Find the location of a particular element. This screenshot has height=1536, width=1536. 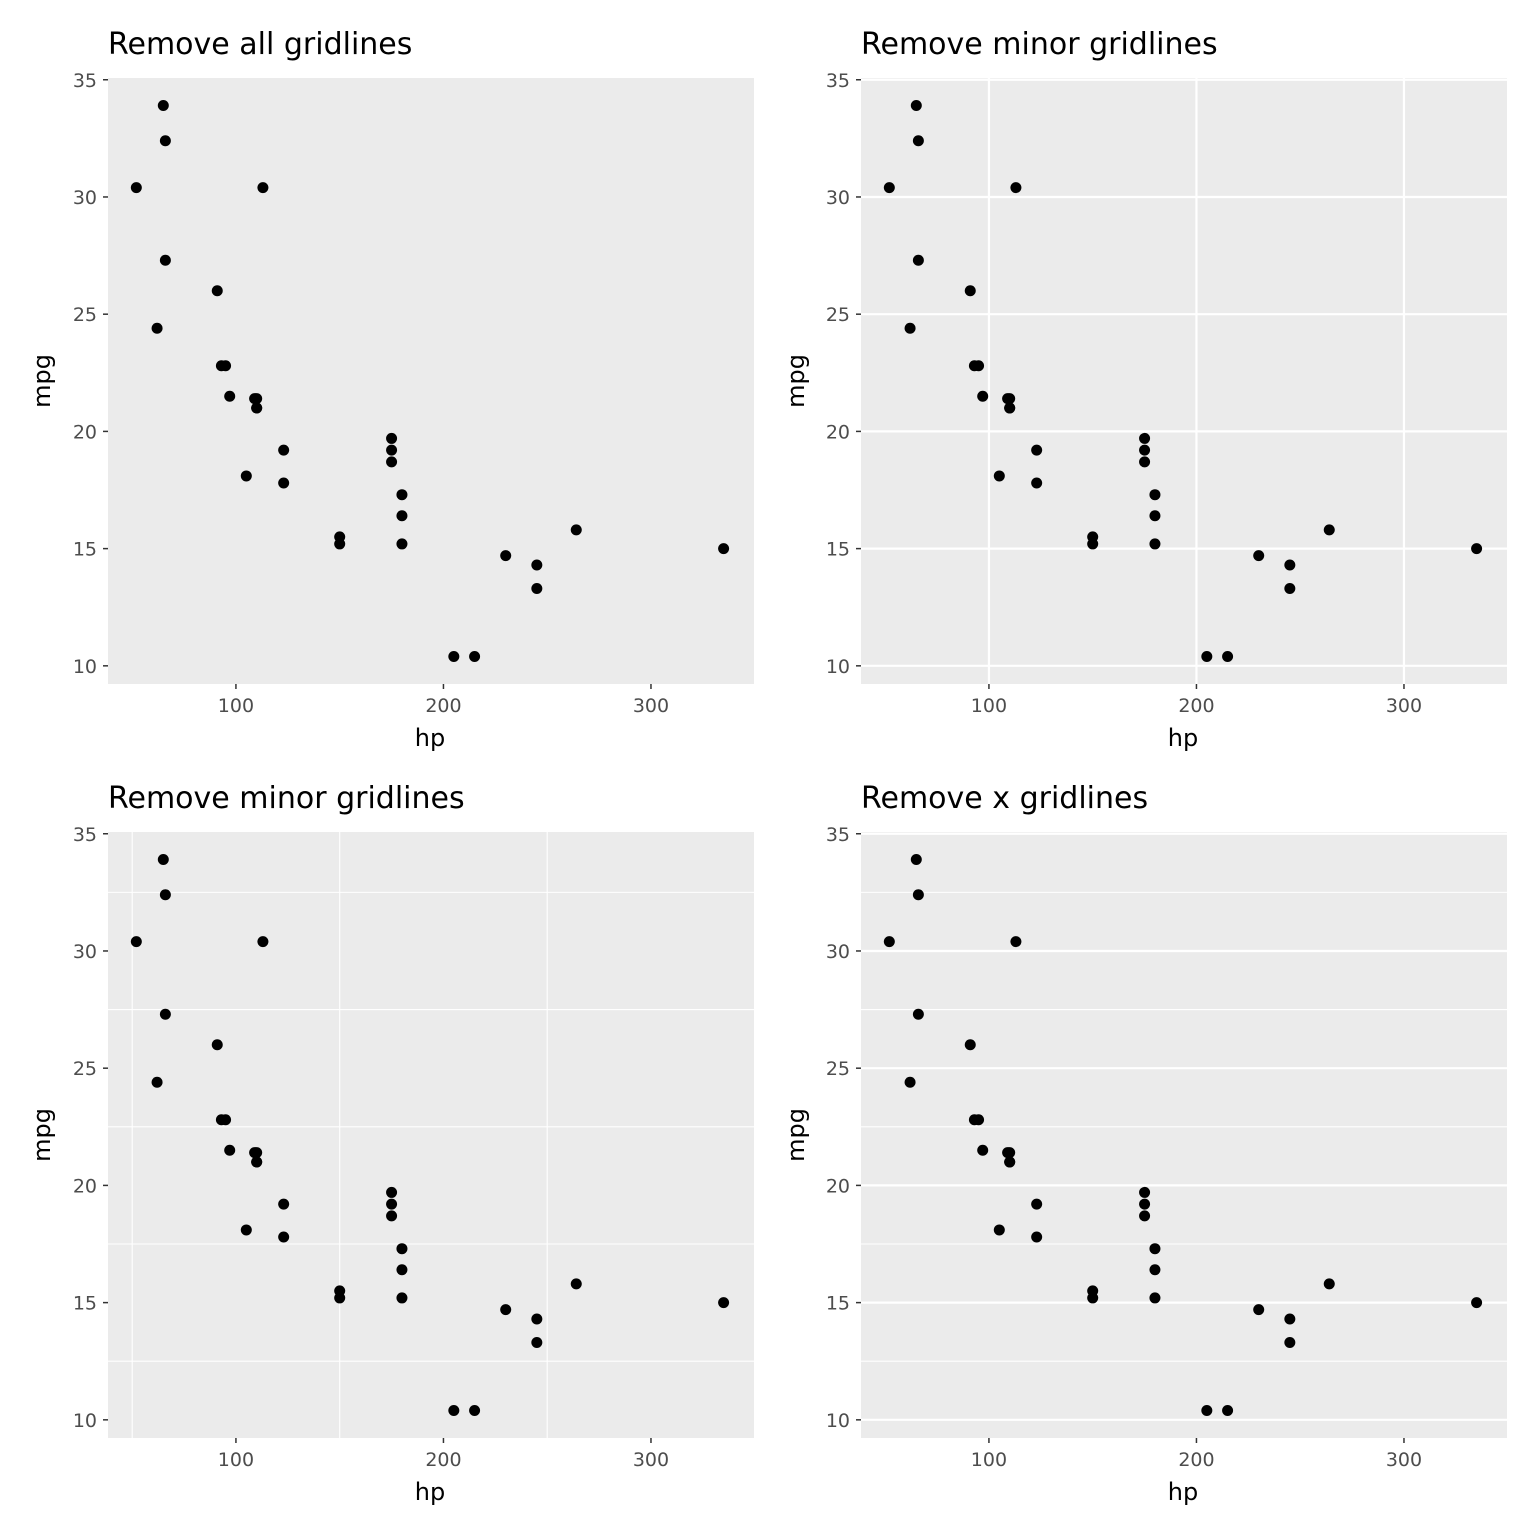

panel-title: Remove minor gridlines is located at coordinates (286, 798).